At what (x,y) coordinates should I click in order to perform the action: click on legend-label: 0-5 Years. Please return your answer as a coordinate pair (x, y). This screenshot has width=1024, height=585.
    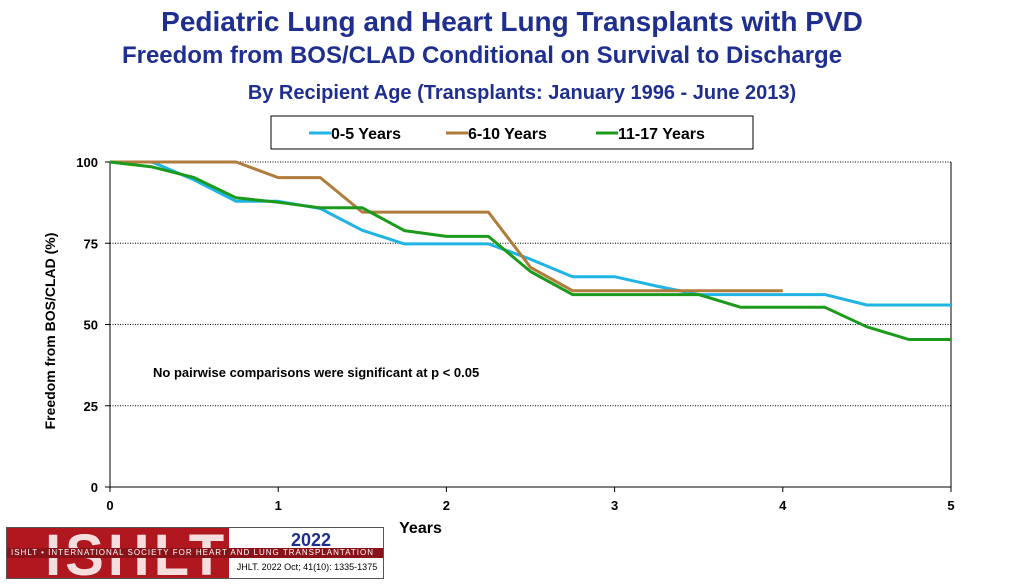
    Looking at the image, I should click on (366, 134).